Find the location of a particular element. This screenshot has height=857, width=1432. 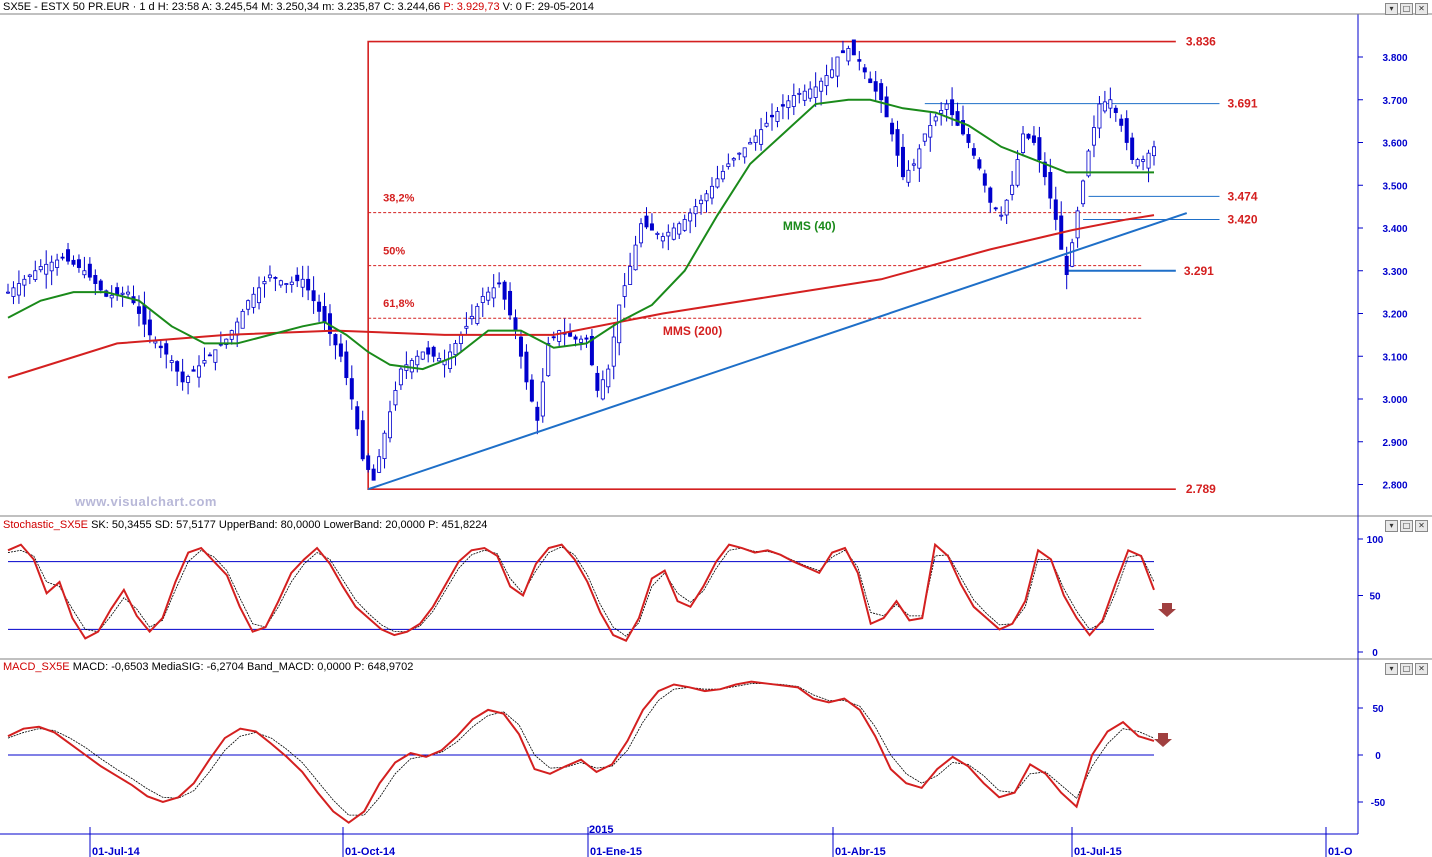

stoch-p: P: 451,8224 is located at coordinates (458, 525).